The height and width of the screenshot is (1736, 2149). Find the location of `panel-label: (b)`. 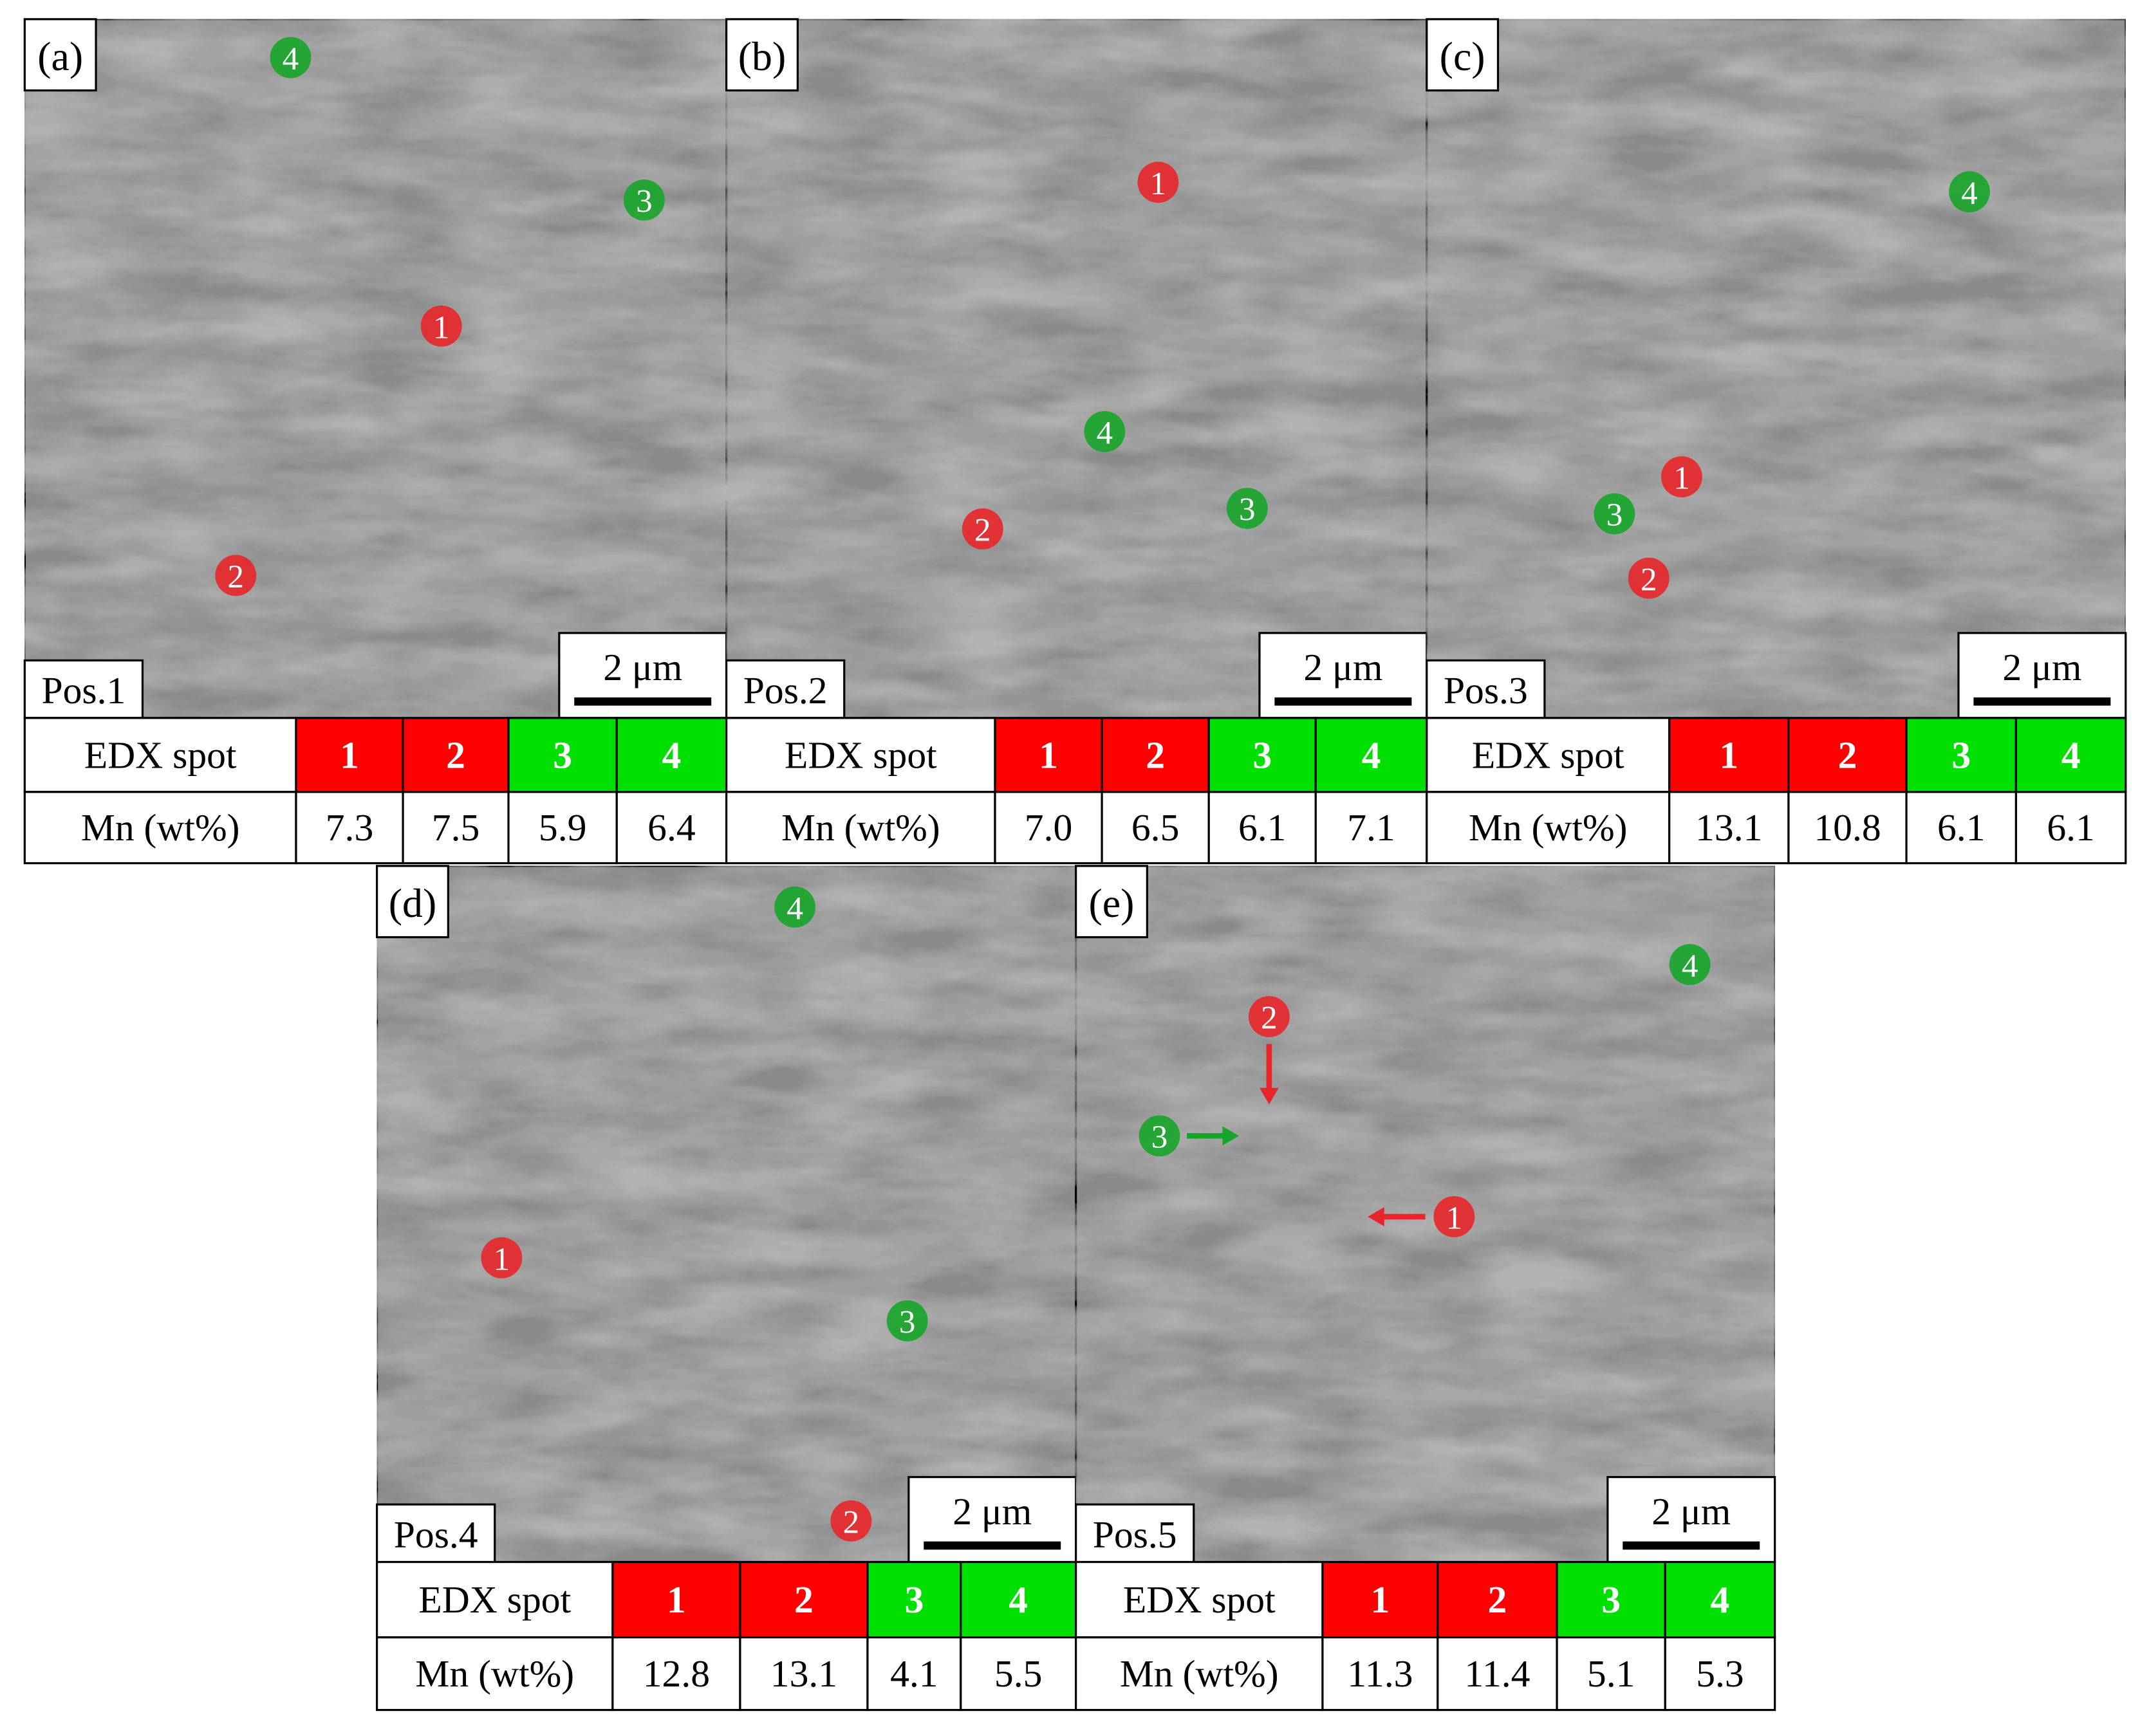

panel-label: (b) is located at coordinates (762, 56).